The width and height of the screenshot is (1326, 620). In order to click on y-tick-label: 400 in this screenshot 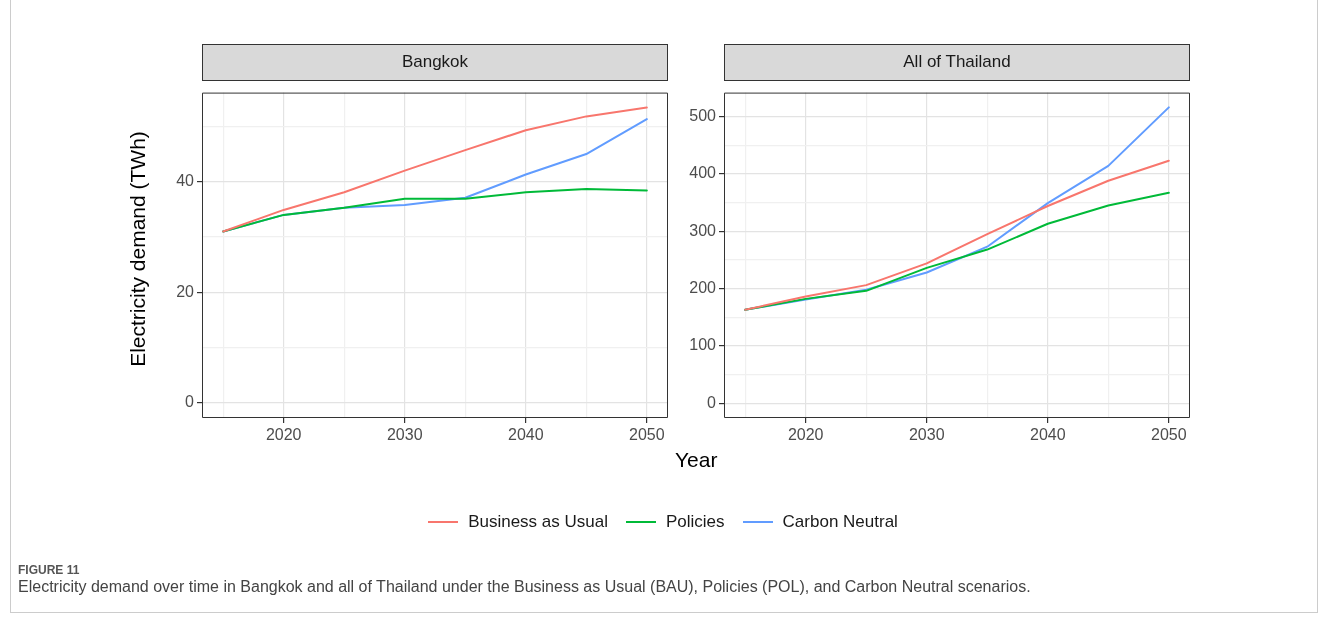, I will do `click(703, 173)`.